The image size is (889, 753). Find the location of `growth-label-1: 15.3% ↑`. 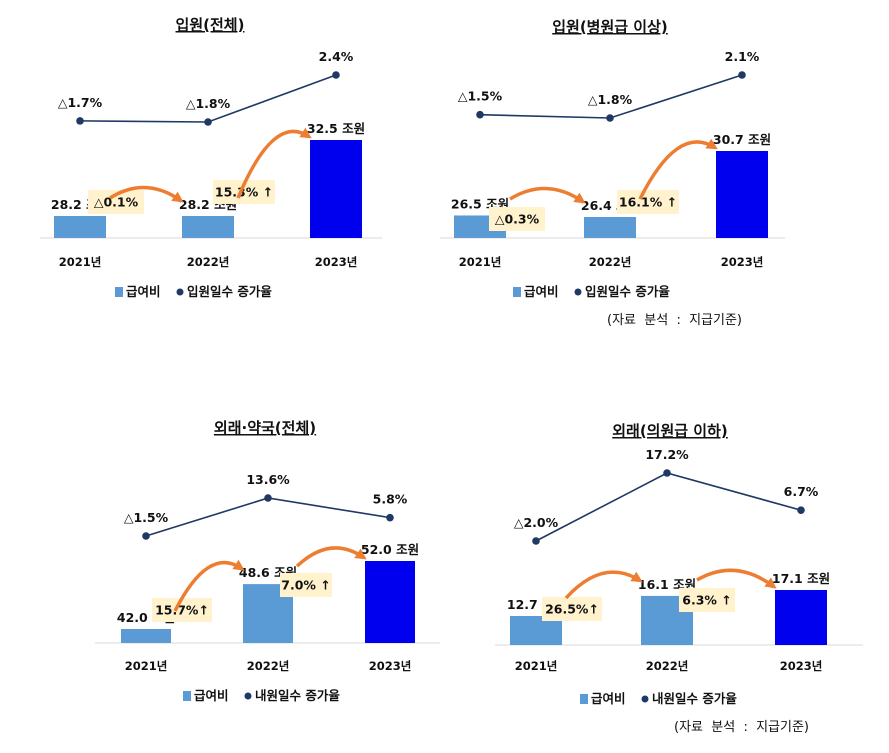

growth-label-1: 15.3% ↑ is located at coordinates (244, 192).